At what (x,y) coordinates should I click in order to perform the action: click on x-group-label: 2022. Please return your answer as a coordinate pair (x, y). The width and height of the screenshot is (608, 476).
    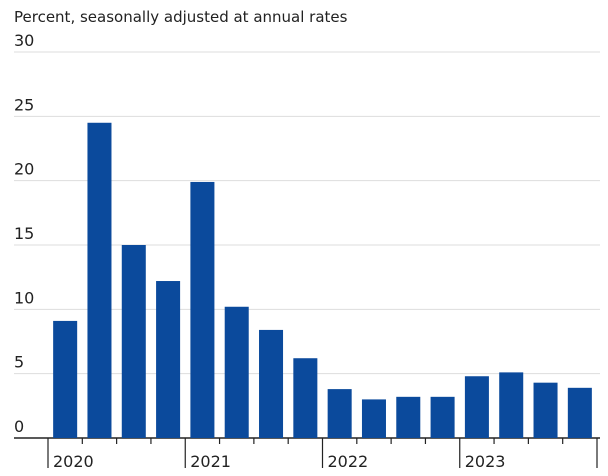
    Looking at the image, I should click on (348, 461).